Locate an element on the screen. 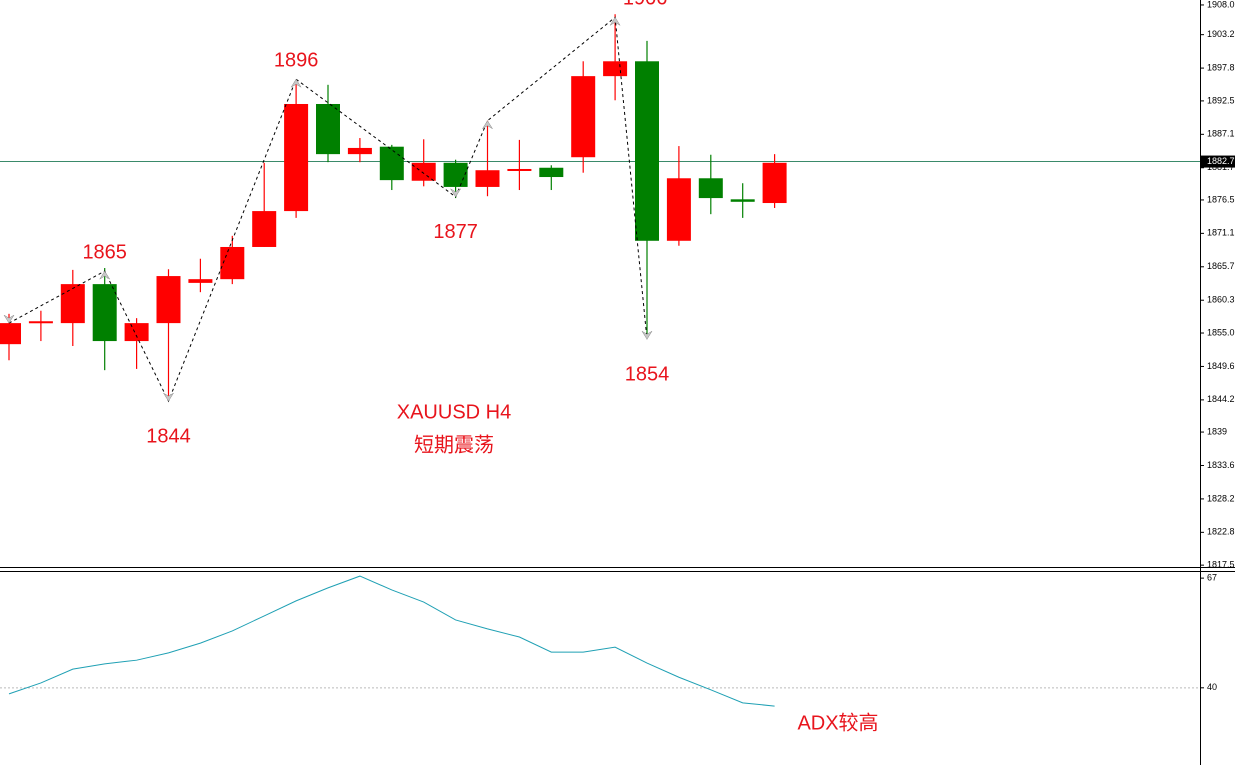 This screenshot has height=765, width=1235. last-price-box is located at coordinates (1218, 161).